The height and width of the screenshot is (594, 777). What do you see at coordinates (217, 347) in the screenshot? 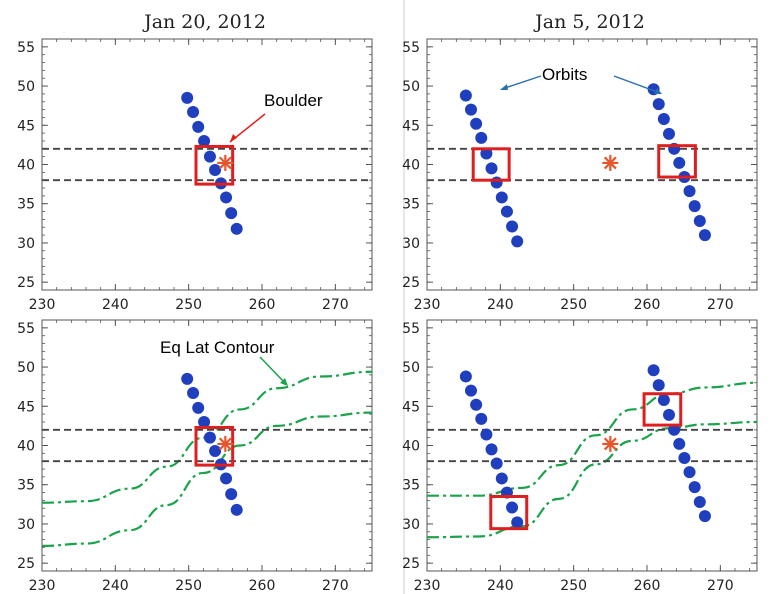
I see `annotation-eq-lat-contour: Eq Lat Contour` at bounding box center [217, 347].